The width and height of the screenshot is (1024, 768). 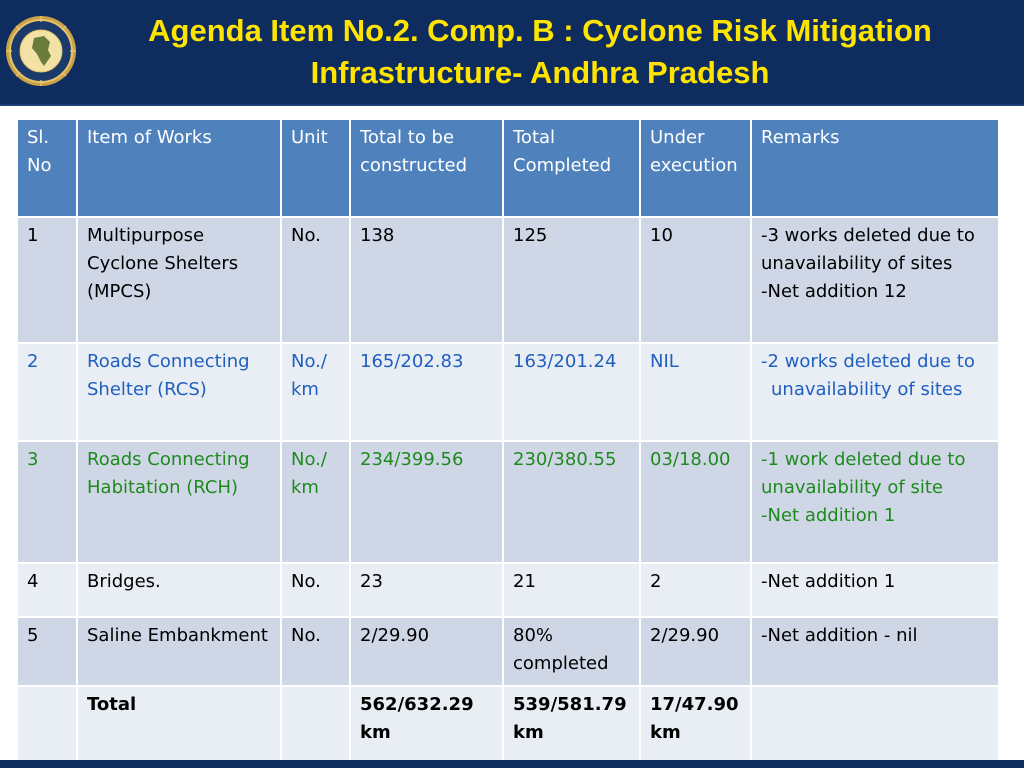 I want to click on cell-under-execution: 2/29.90, so click(x=695, y=651).